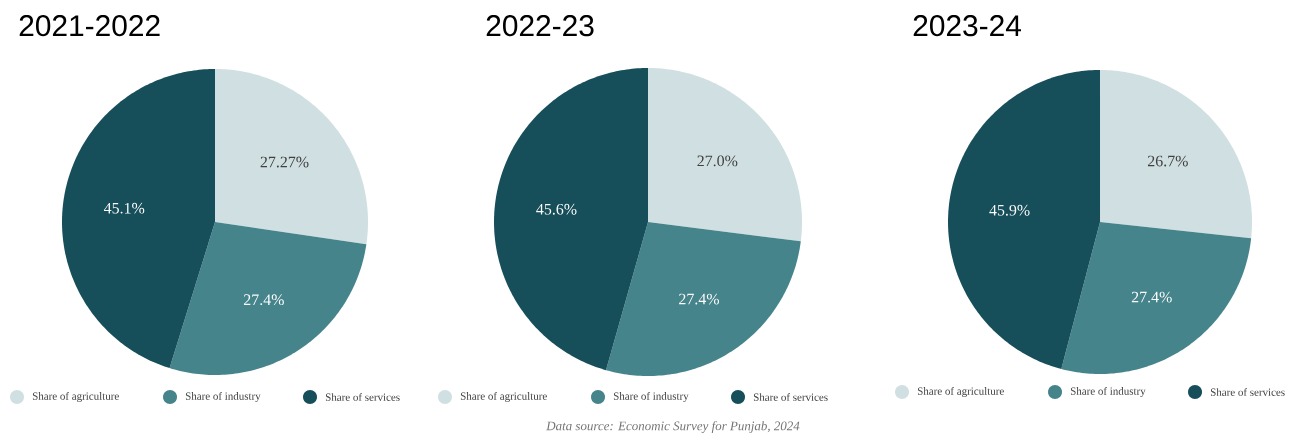  What do you see at coordinates (717, 161) in the screenshot?
I see `data-label: 27.0%` at bounding box center [717, 161].